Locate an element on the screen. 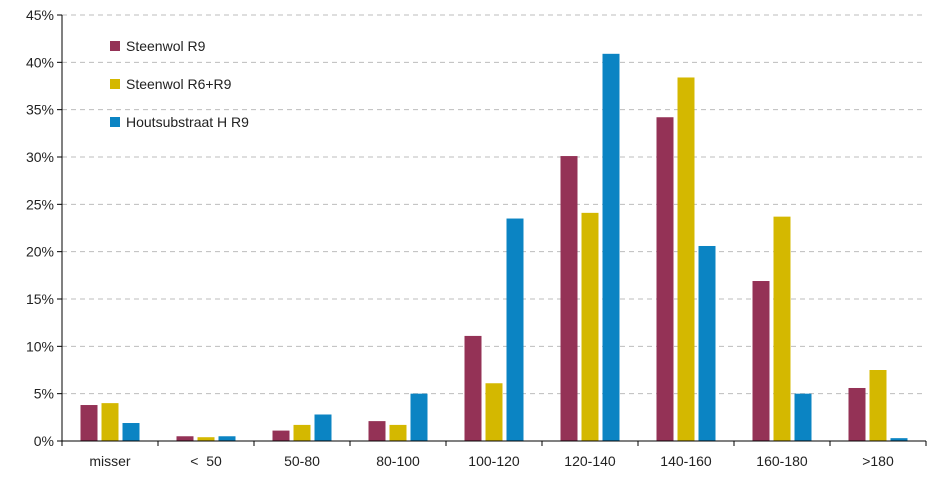 The height and width of the screenshot is (477, 932). legend-label: Steenwol R9 is located at coordinates (166, 46).